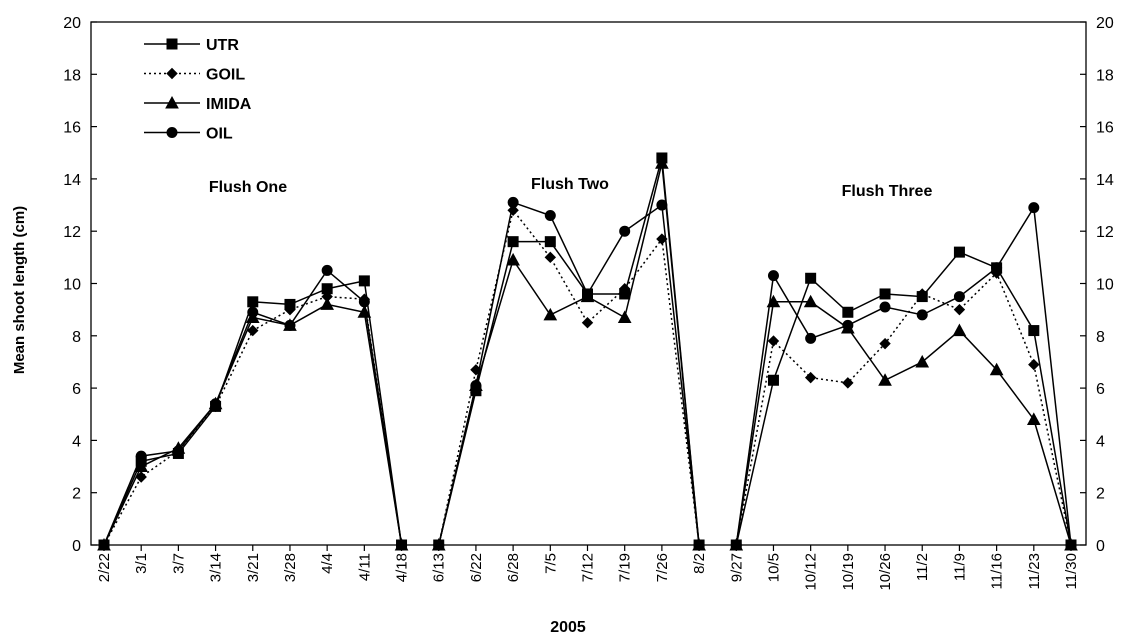 This screenshot has height=640, width=1129. Describe the element at coordinates (1105, 23) in the screenshot. I see `y-tick-label-right: 20` at that location.